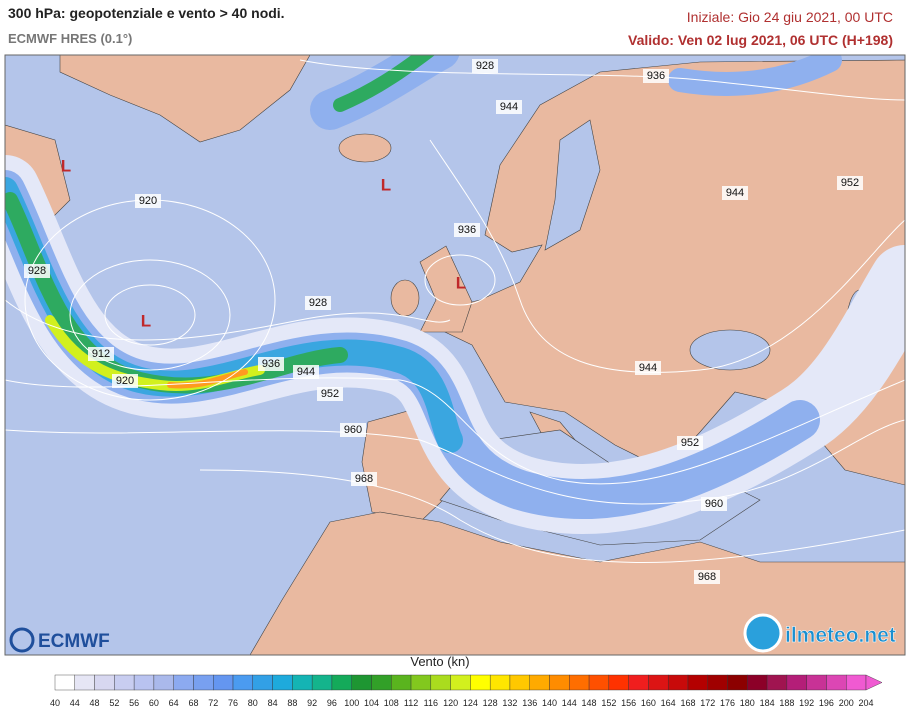 The height and width of the screenshot is (710, 910). What do you see at coordinates (549, 703) in the screenshot?
I see `legend-tick-label: 140` at bounding box center [549, 703].